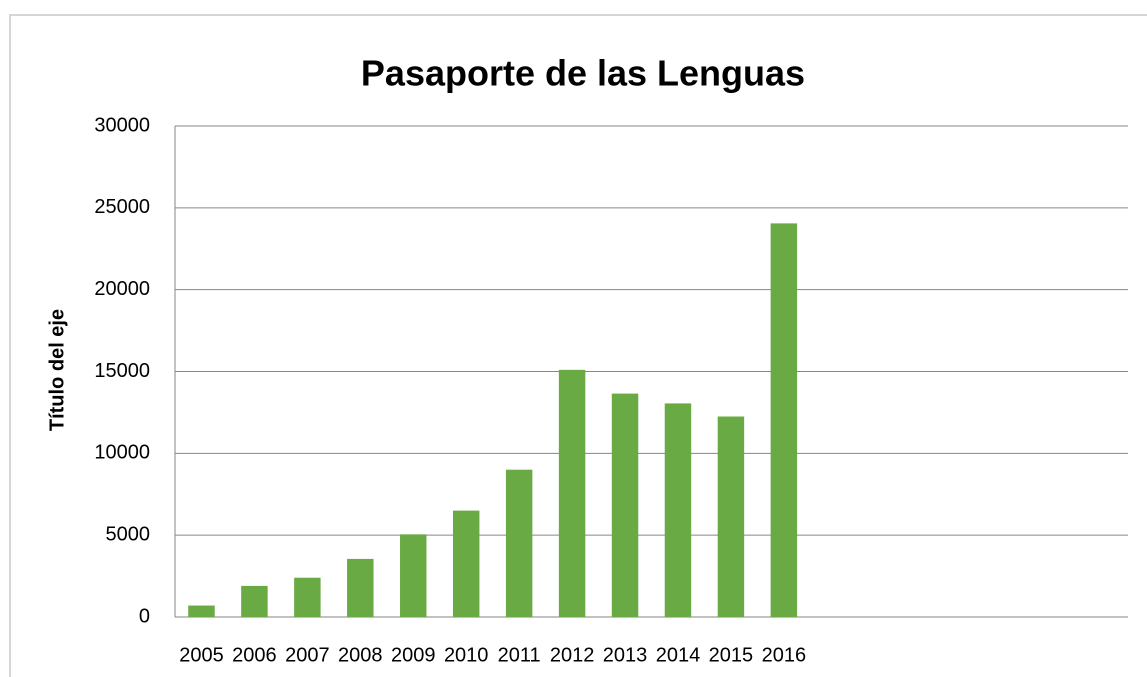 The width and height of the screenshot is (1147, 677). Describe the element at coordinates (122, 207) in the screenshot. I see `y-tick-label: 25000` at that location.